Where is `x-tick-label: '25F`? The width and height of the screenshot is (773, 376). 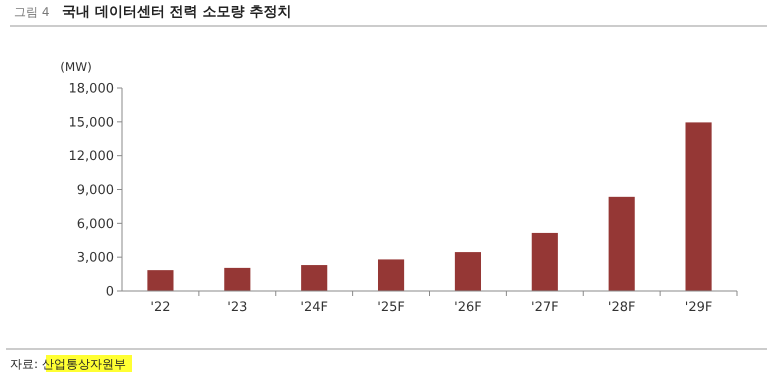
x-tick-label: '25F is located at coordinates (391, 307).